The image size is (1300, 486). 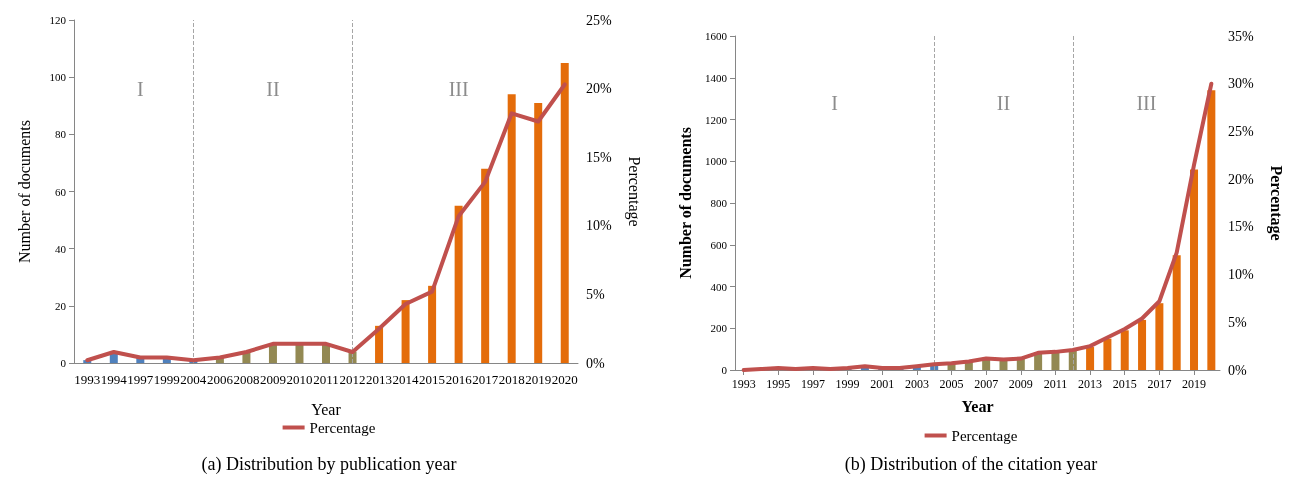 I want to click on y-tick-label: 20, so click(x=61, y=305).